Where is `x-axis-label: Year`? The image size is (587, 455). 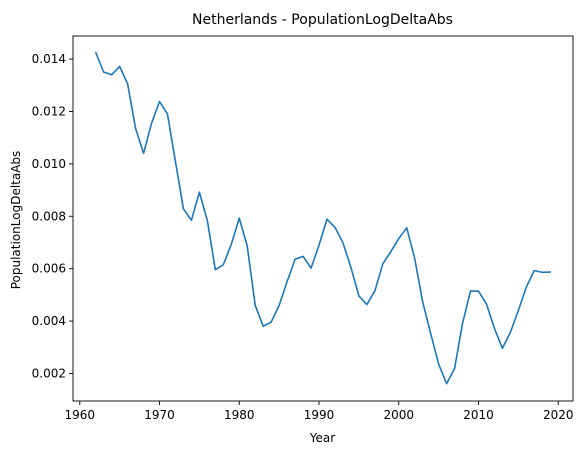
x-axis-label: Year is located at coordinates (322, 438).